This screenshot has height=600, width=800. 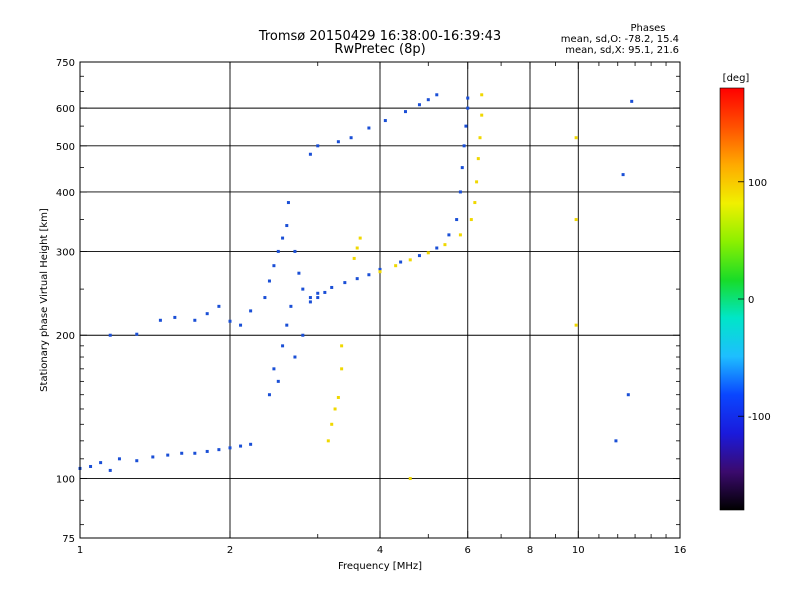 I want to click on x-tick-label: 2, so click(x=230, y=550).